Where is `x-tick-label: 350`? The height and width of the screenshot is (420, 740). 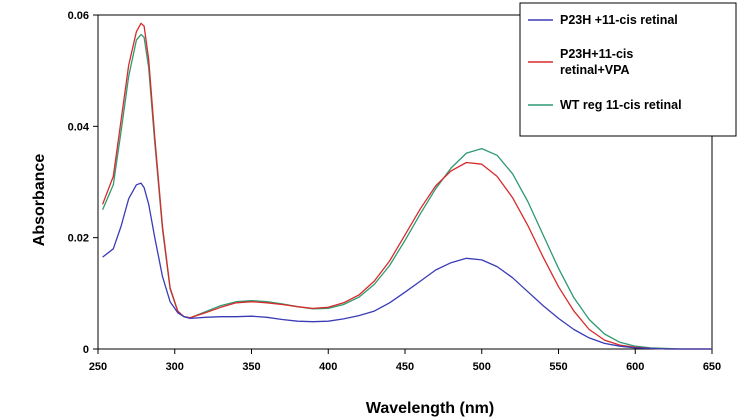 x-tick-label: 350 is located at coordinates (251, 367).